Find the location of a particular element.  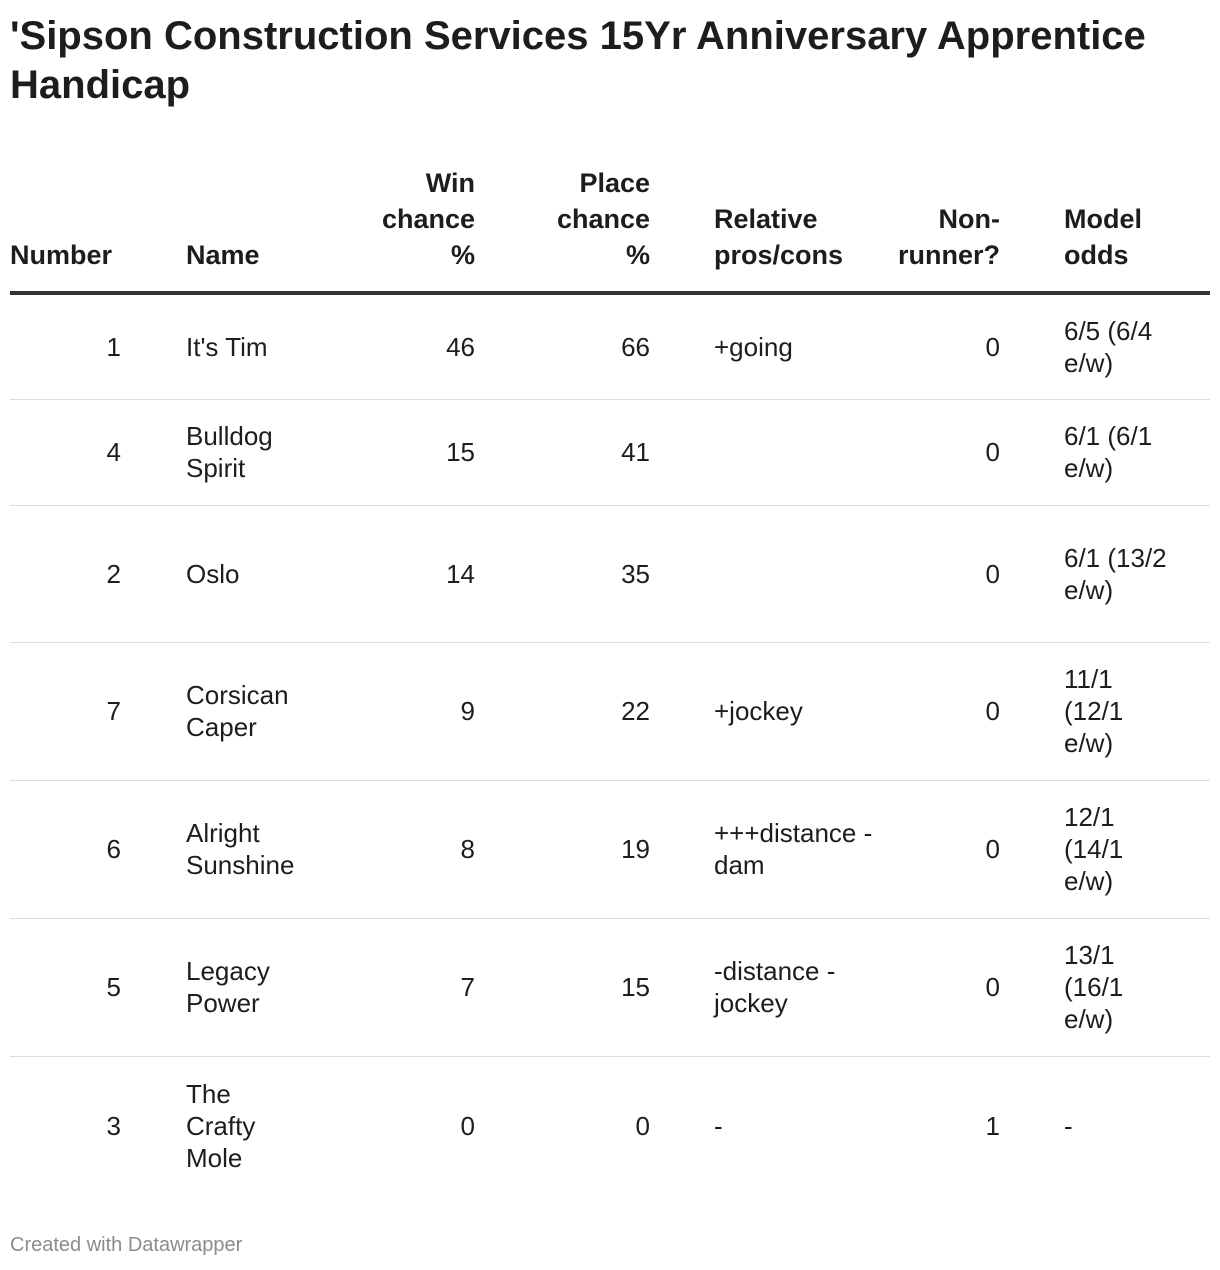

cell-win-chance-text: 9 is located at coordinates (467, 711).